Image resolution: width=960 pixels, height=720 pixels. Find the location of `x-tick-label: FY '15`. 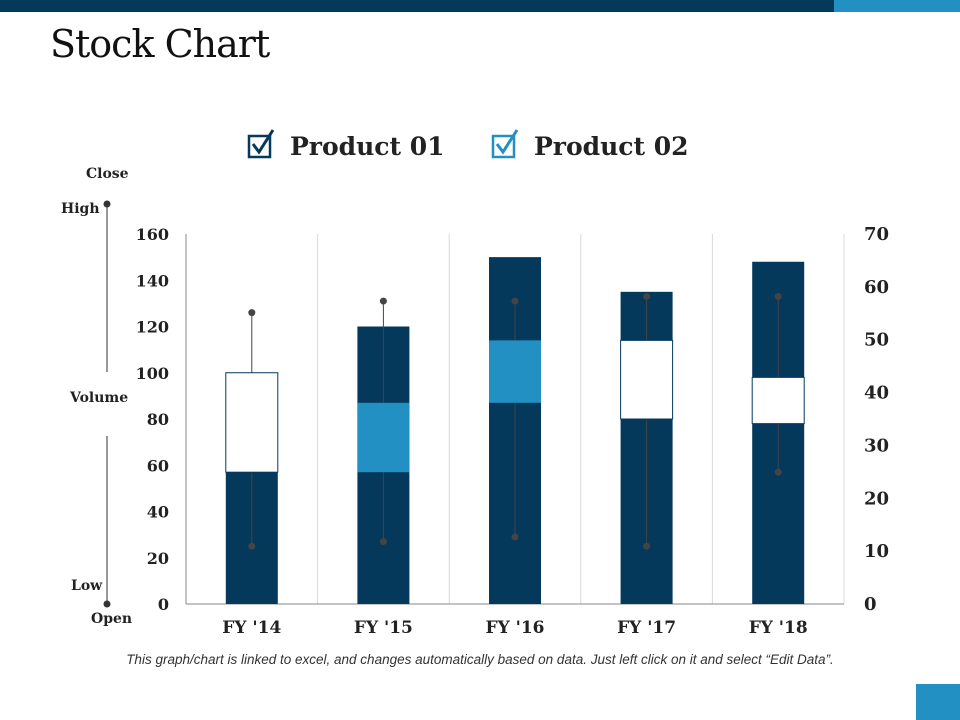

x-tick-label: FY '15 is located at coordinates (383, 628).